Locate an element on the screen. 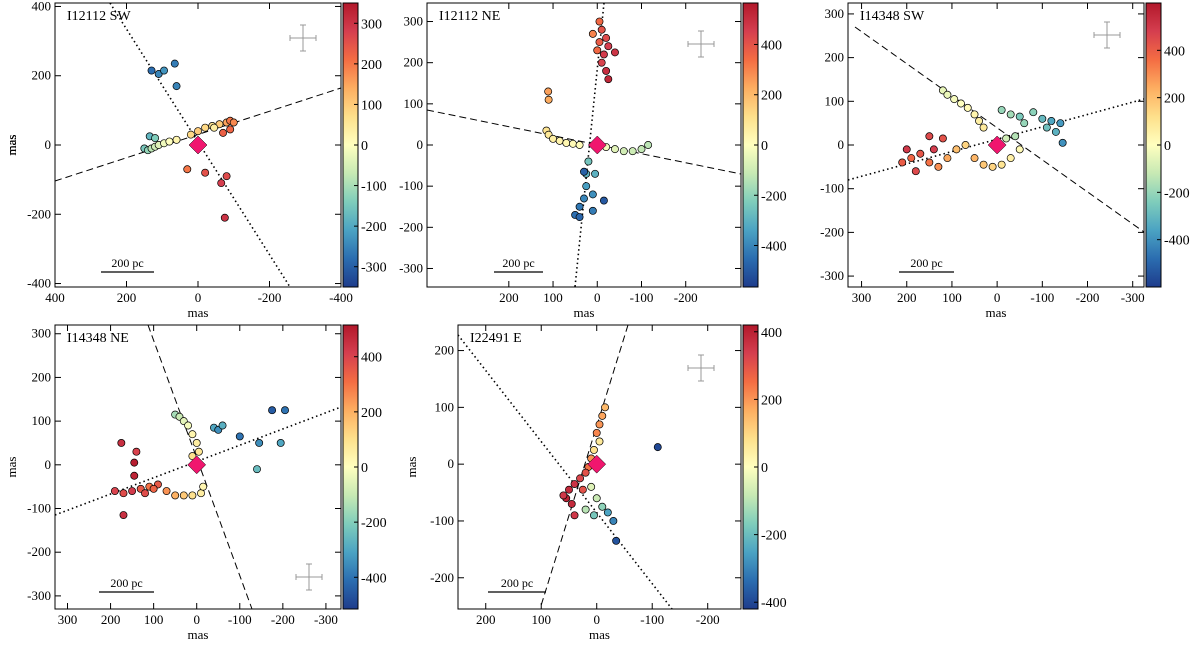  y-tick-label: -400 is located at coordinates (39, 283).